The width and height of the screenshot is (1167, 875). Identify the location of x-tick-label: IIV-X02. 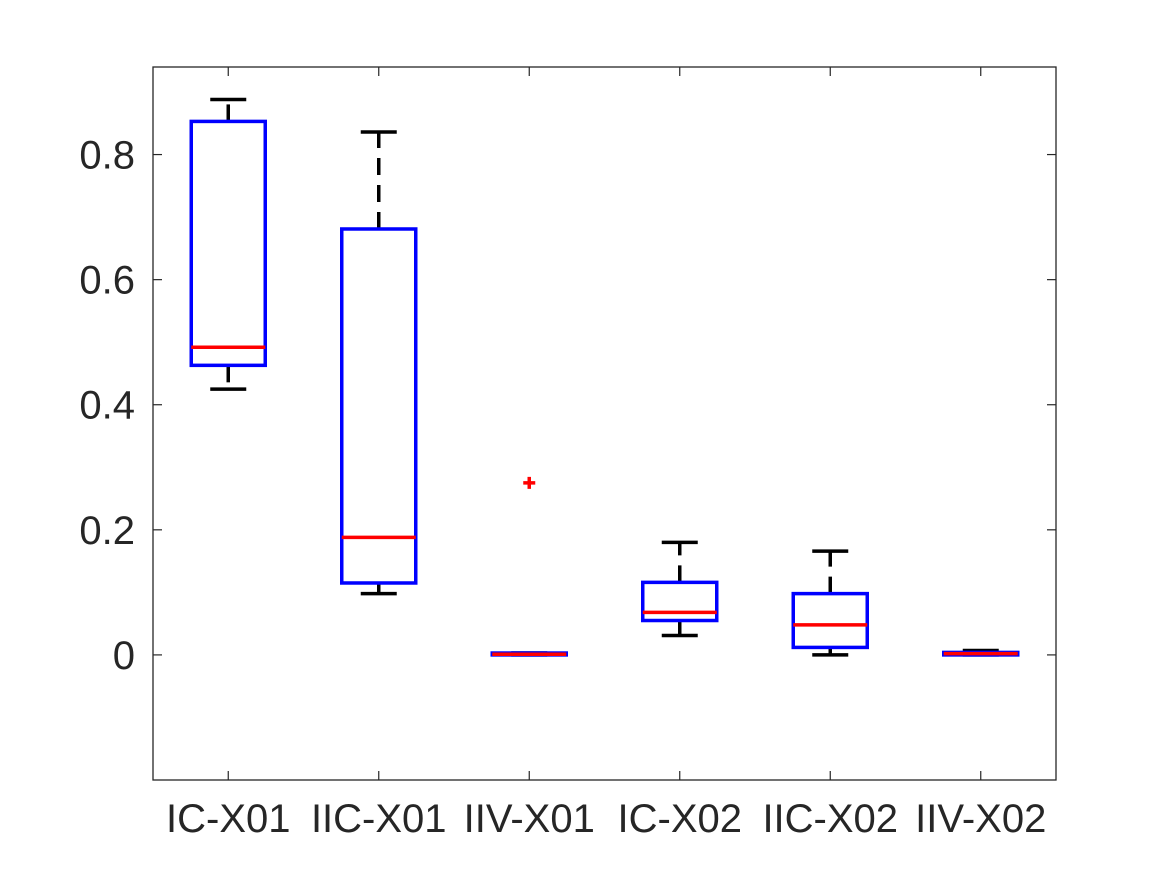
(980, 819).